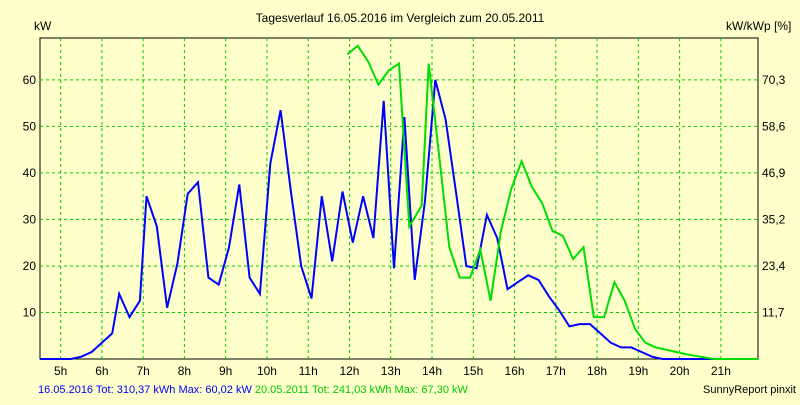 The image size is (800, 405). I want to click on x-tick-label: 17h, so click(556, 371).